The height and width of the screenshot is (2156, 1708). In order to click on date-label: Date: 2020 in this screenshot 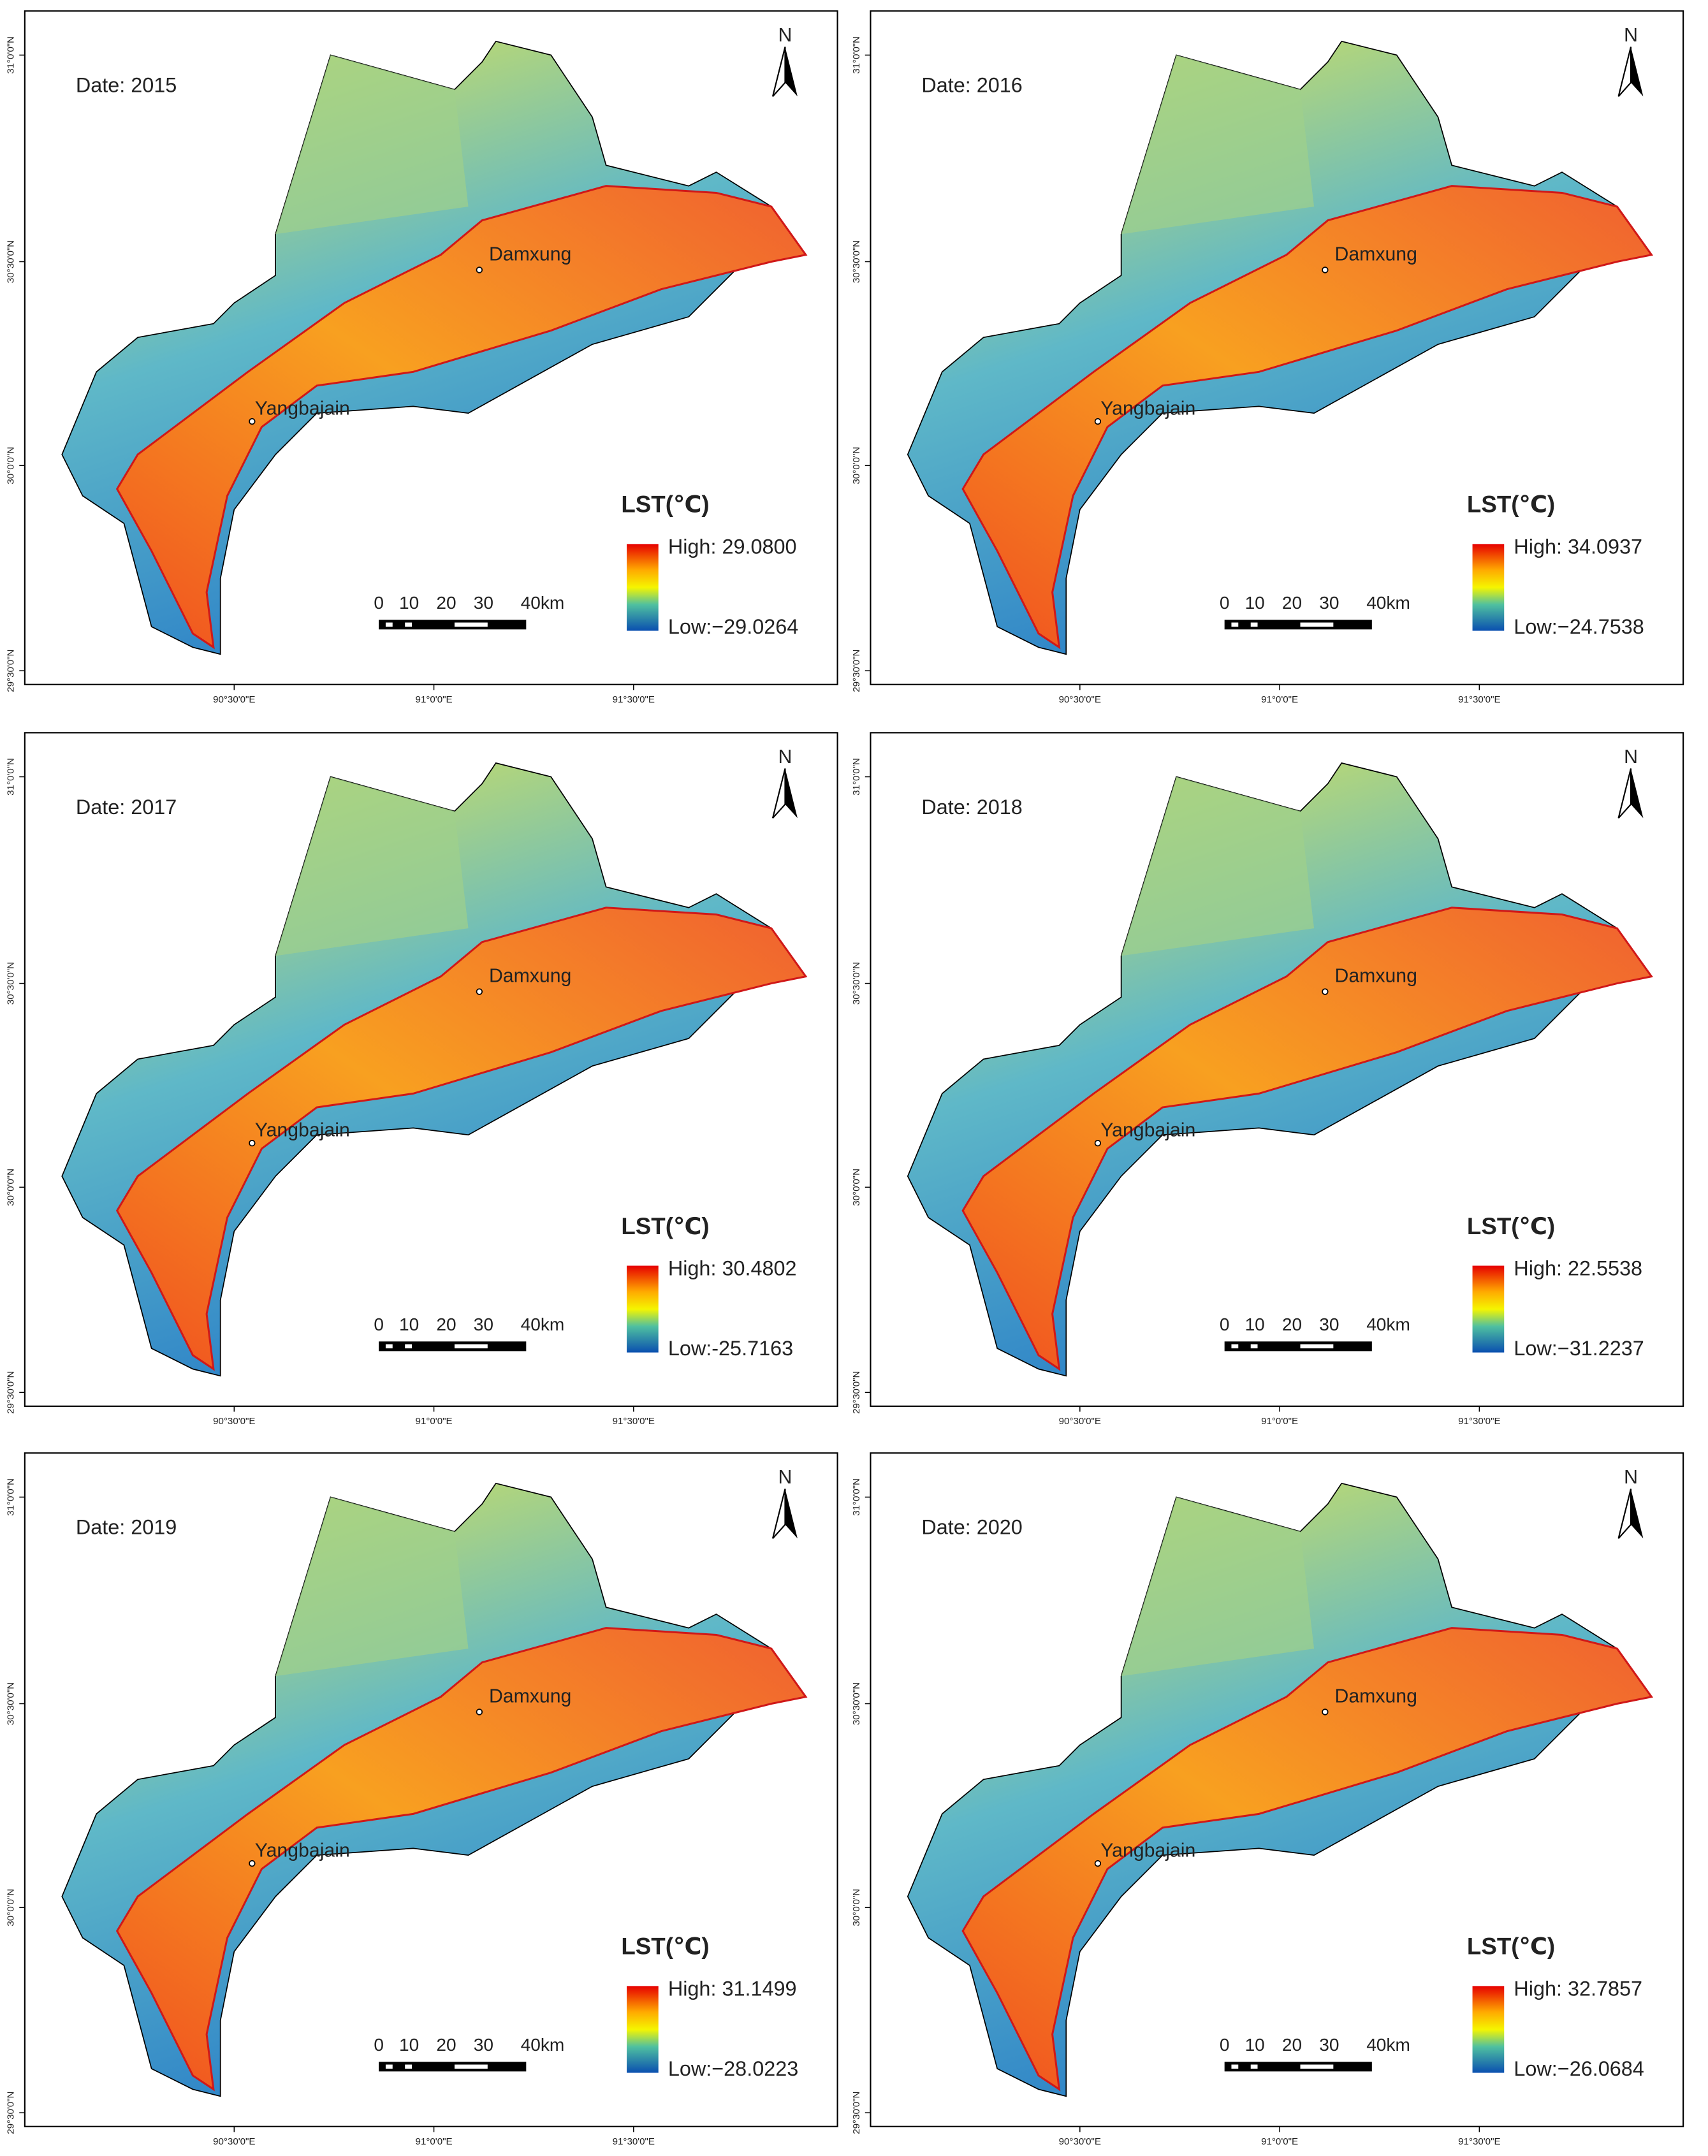, I will do `click(972, 1528)`.